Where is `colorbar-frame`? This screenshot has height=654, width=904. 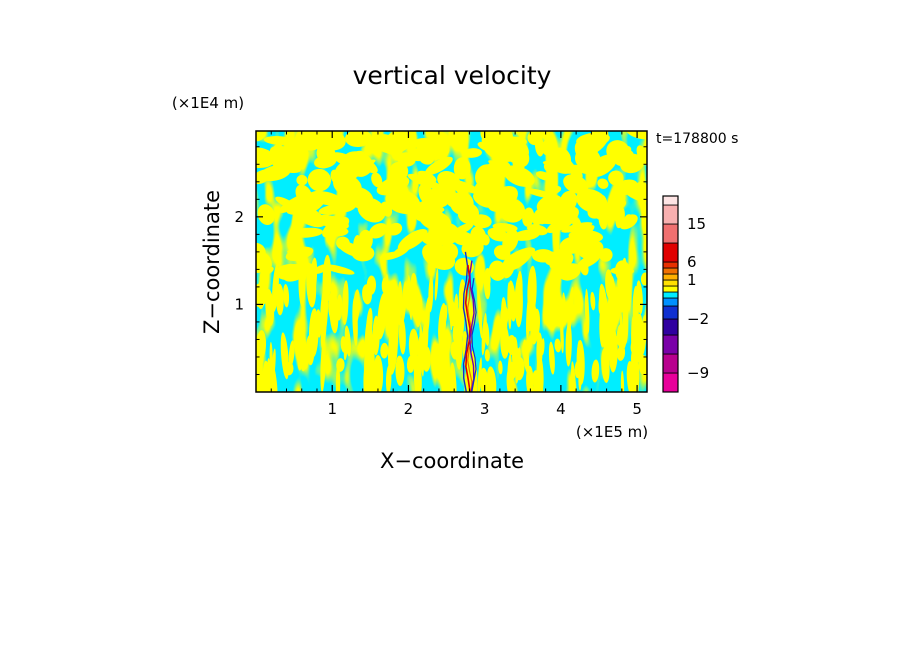 colorbar-frame is located at coordinates (670, 294).